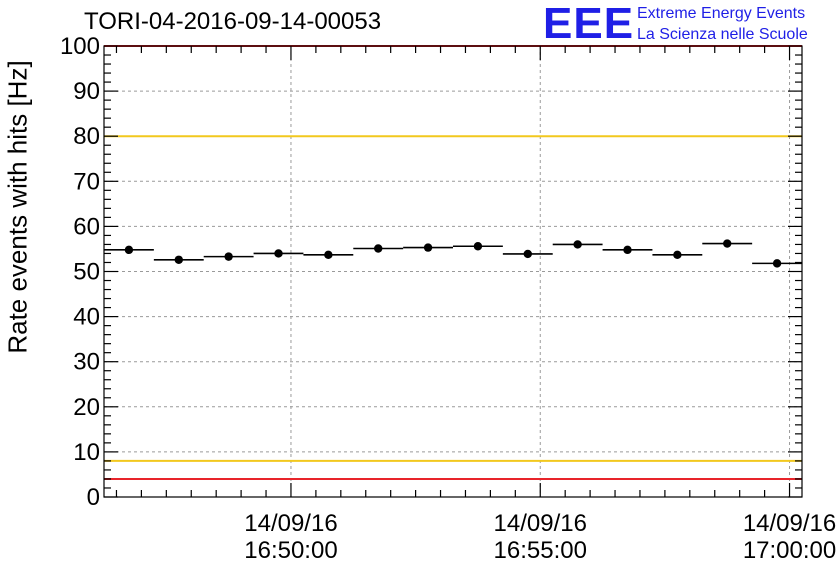 The height and width of the screenshot is (572, 836). Describe the element at coordinates (86, 181) in the screenshot. I see `y-tick-label: 70` at that location.